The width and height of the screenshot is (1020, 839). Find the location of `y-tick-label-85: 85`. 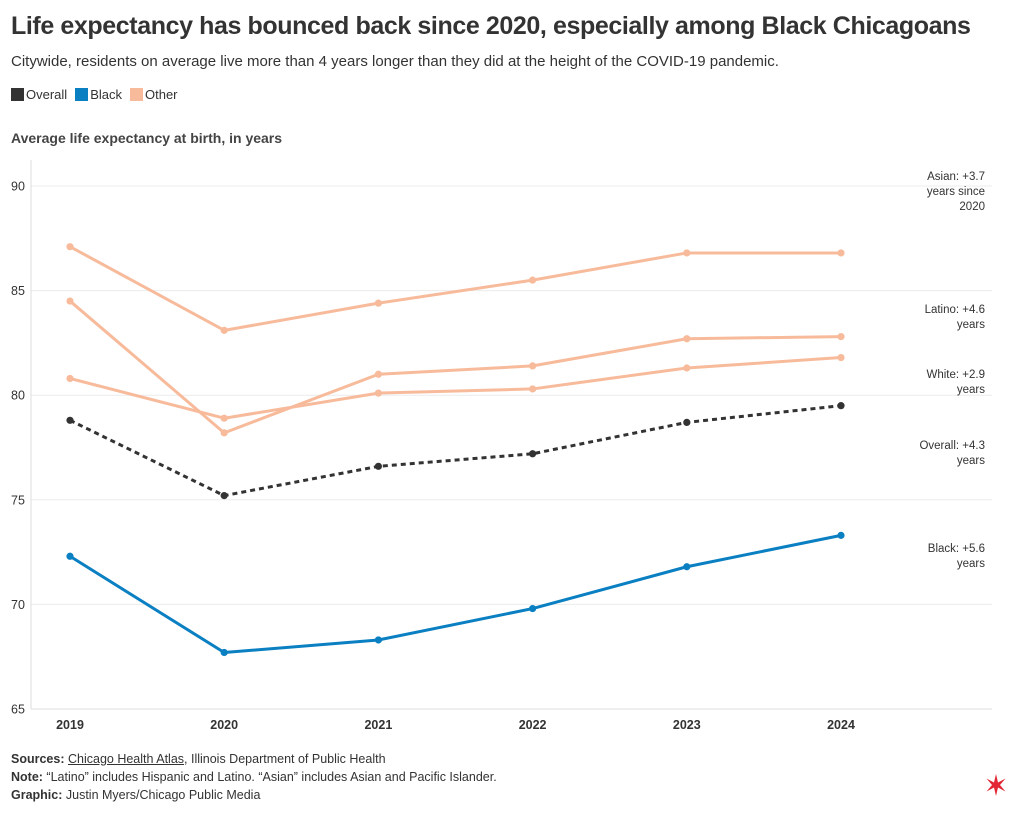

y-tick-label-85: 85 is located at coordinates (18, 291).